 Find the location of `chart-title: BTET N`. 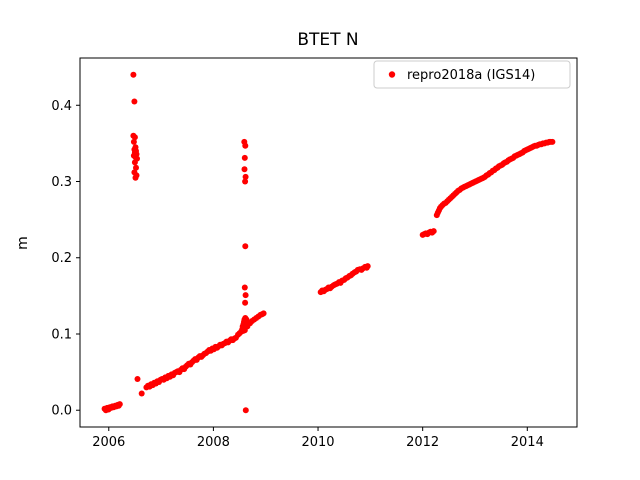

chart-title: BTET N is located at coordinates (327, 40).